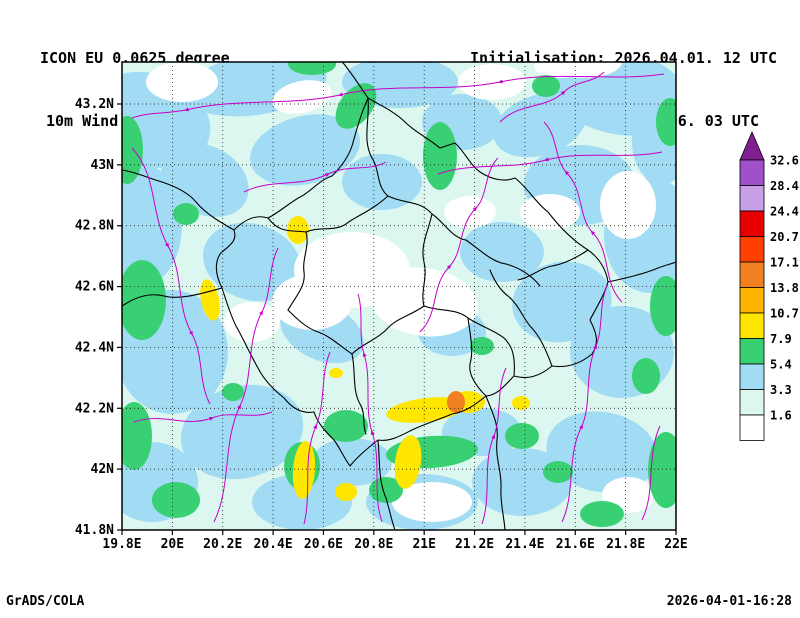 The image size is (800, 618). Describe the element at coordinates (45, 601) in the screenshot. I see `grads-credit: GrADS/COLA` at that location.